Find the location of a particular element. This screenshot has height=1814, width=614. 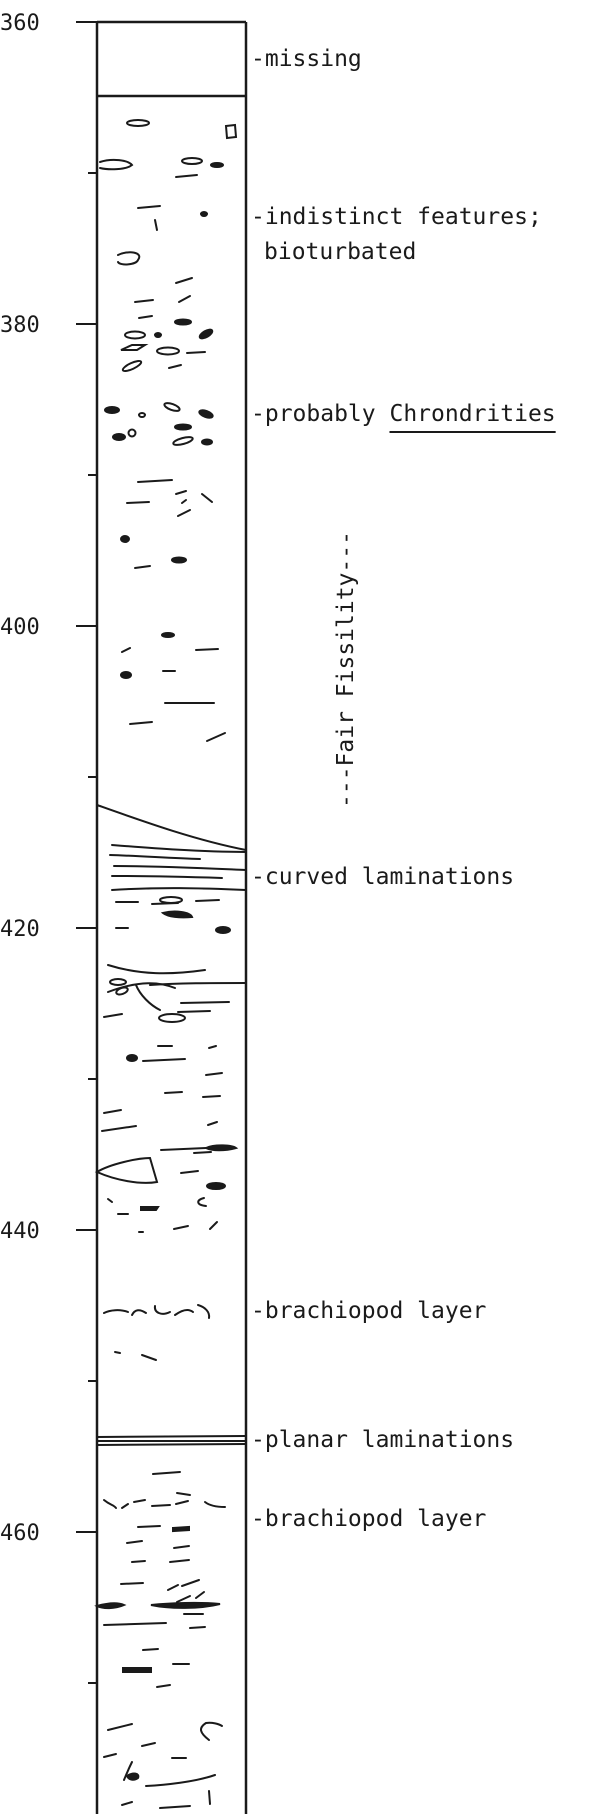

depth-tick-400: 400 is located at coordinates (20, 627).